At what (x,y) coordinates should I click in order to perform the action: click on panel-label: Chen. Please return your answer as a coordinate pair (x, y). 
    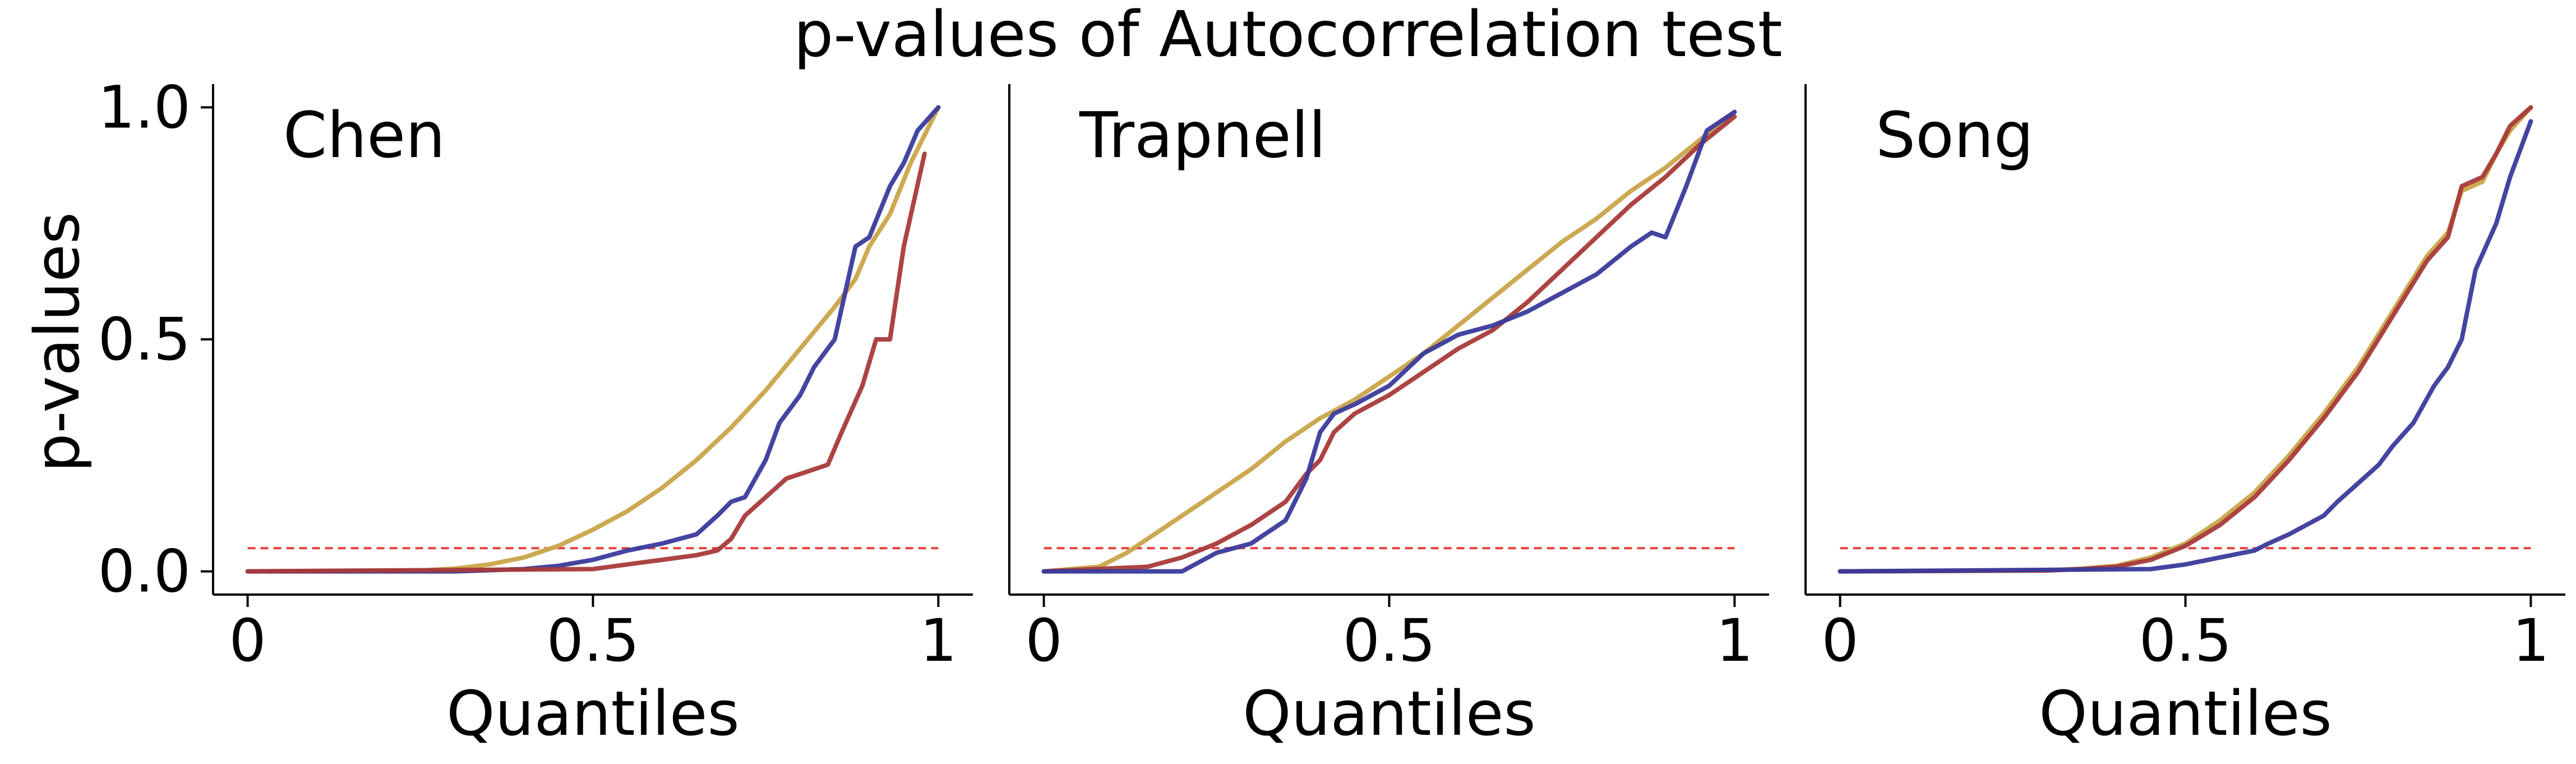
    Looking at the image, I should click on (364, 135).